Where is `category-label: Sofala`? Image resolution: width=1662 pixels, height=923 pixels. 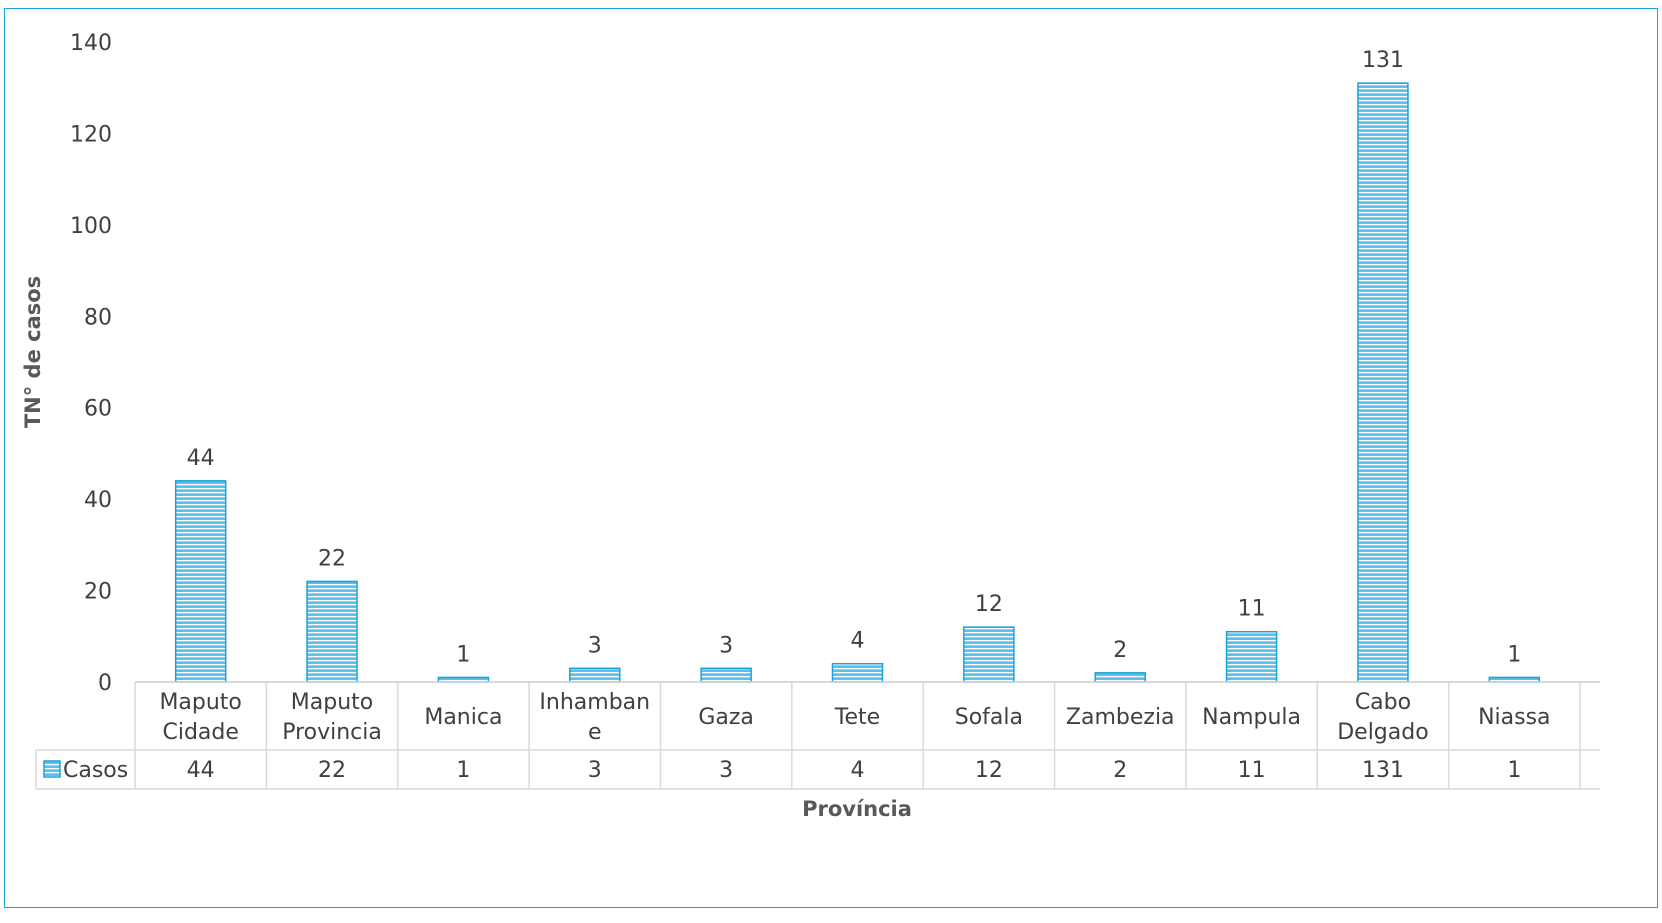 category-label: Sofala is located at coordinates (989, 717).